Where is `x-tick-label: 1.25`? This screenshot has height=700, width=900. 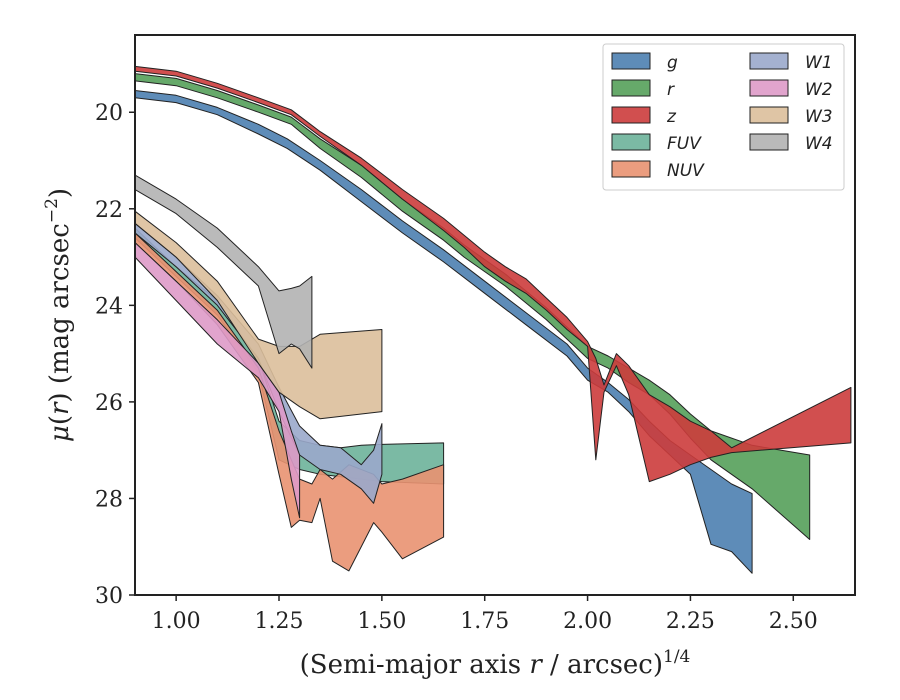 x-tick-label: 1.25 is located at coordinates (279, 621).